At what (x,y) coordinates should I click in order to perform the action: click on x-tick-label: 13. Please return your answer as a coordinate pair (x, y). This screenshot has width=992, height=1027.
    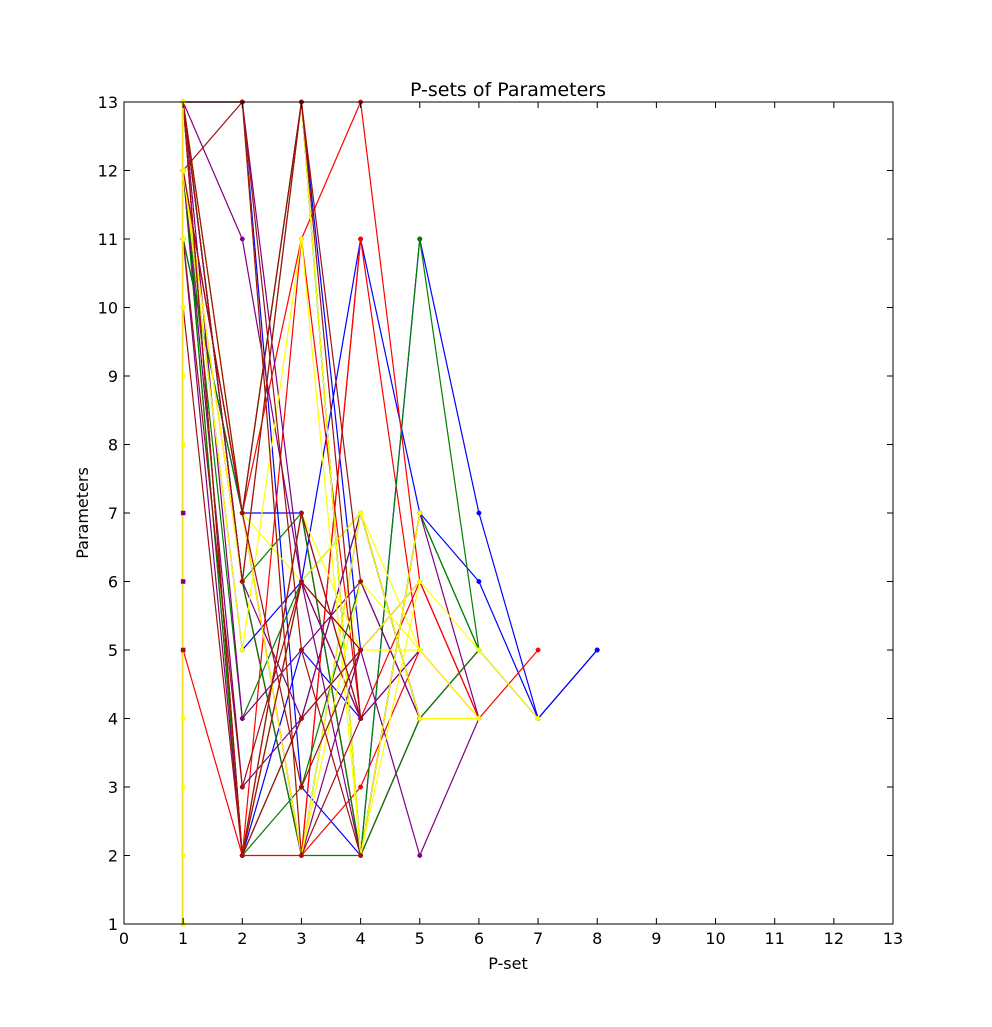
    Looking at the image, I should click on (893, 938).